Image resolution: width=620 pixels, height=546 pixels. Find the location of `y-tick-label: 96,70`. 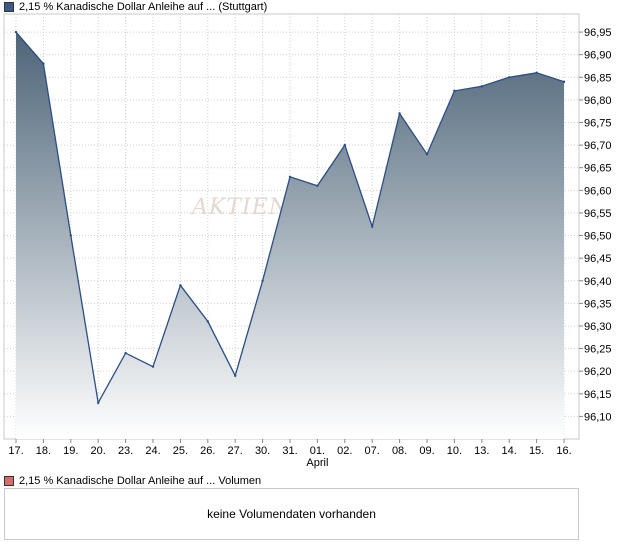

y-tick-label: 96,70 is located at coordinates (598, 146).